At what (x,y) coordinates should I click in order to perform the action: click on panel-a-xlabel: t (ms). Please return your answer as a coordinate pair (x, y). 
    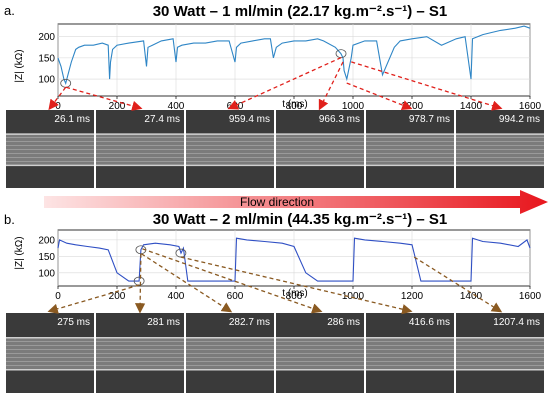
    Looking at the image, I should click on (295, 104).